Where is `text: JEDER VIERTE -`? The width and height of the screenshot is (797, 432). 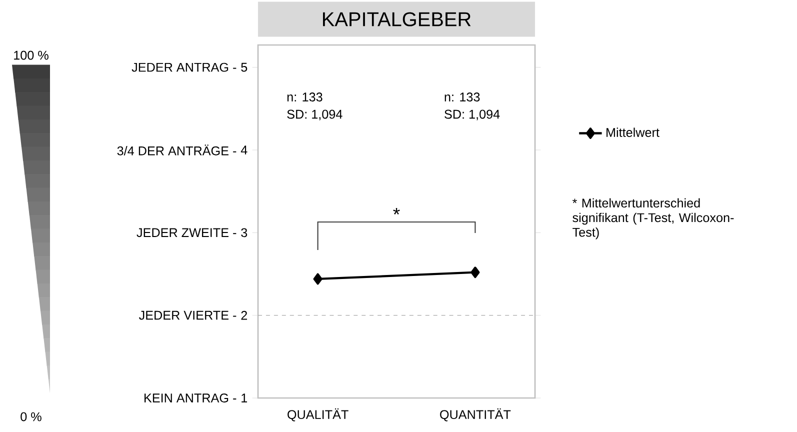 text: JEDER VIERTE - is located at coordinates (187, 315).